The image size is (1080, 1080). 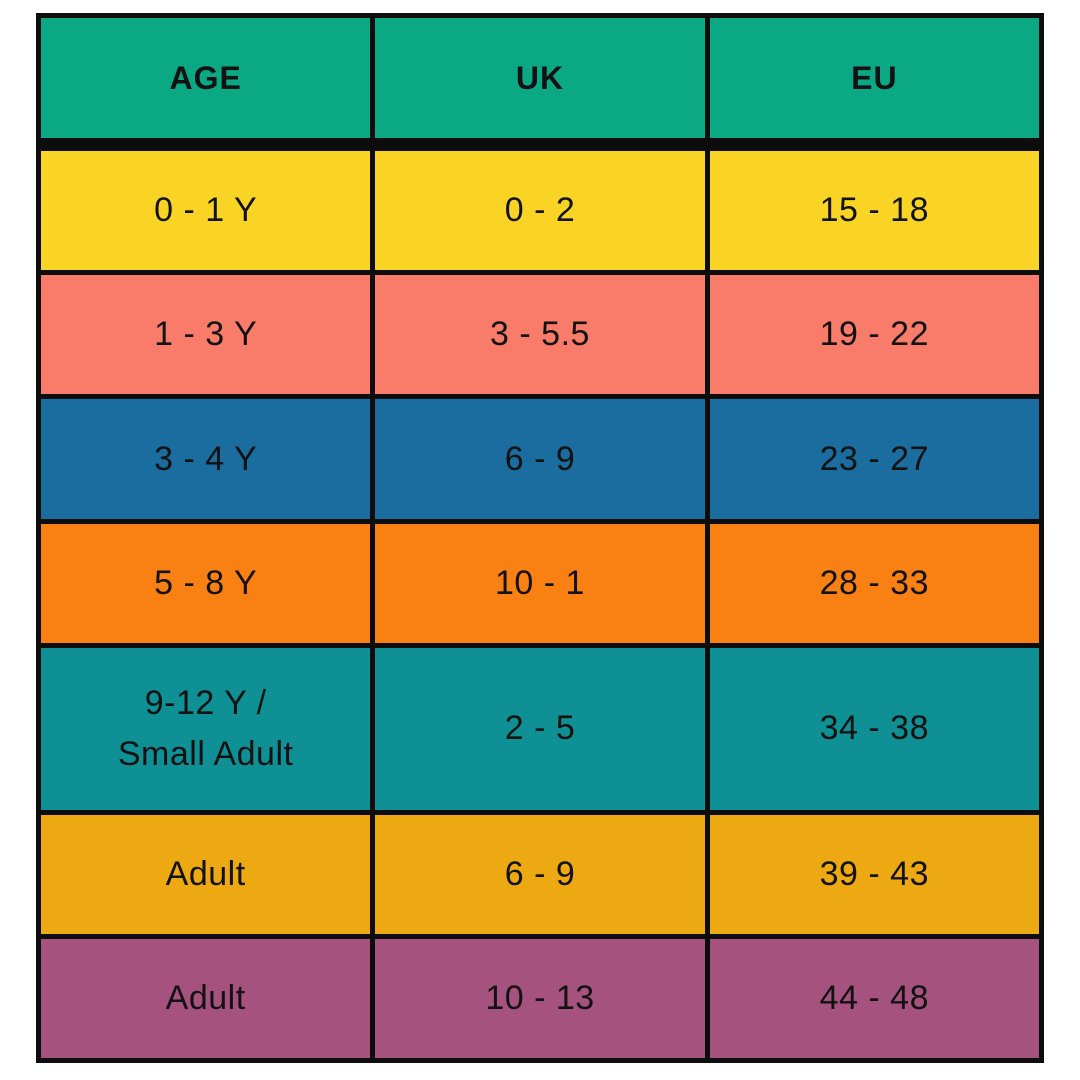 I want to click on cell-uk: 10 - 1, so click(x=540, y=583).